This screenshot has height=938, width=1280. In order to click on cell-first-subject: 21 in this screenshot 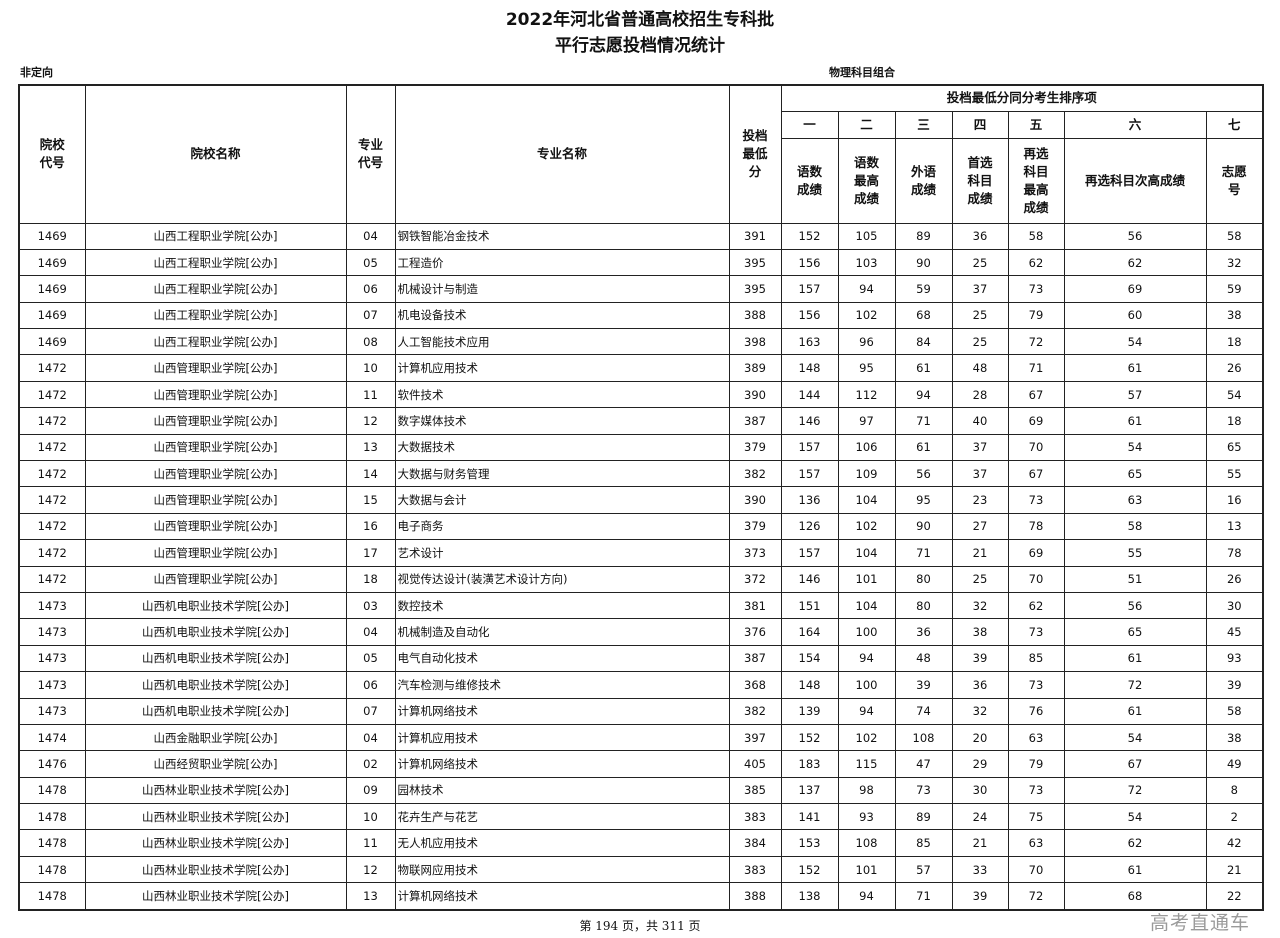, I will do `click(980, 843)`.